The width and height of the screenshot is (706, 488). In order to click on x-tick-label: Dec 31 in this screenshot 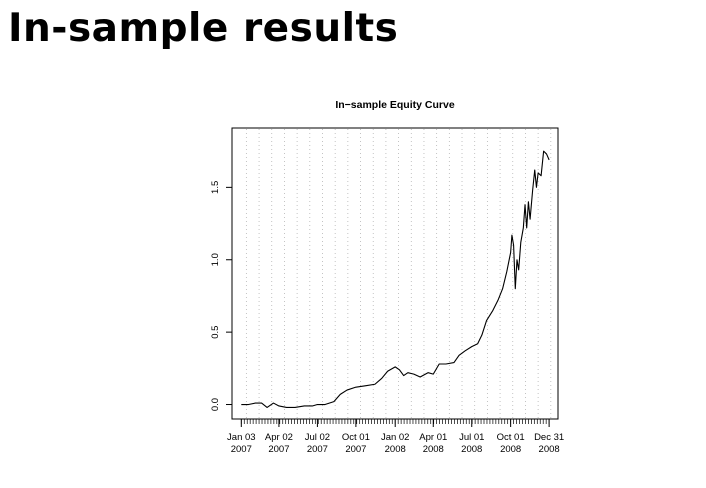, I will do `click(549, 437)`.